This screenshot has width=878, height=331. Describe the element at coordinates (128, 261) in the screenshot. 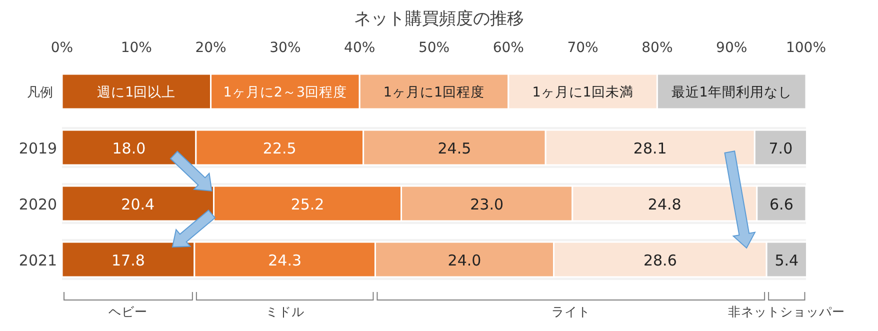

I see `data-label: 17.8` at that location.